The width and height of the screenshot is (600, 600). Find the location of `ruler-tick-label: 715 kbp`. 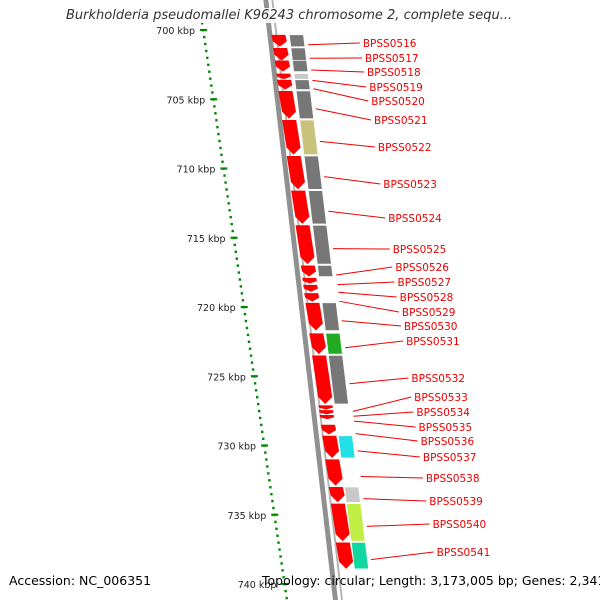

ruler-tick-label: 715 kbp is located at coordinates (206, 239).